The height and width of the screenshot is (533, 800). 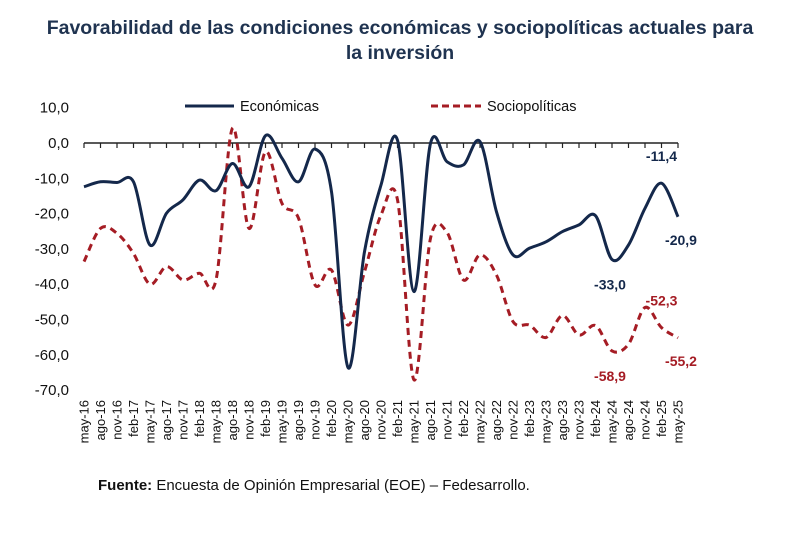 What do you see at coordinates (529, 418) in the screenshot?
I see `x-tick-label: feb-23` at bounding box center [529, 418].